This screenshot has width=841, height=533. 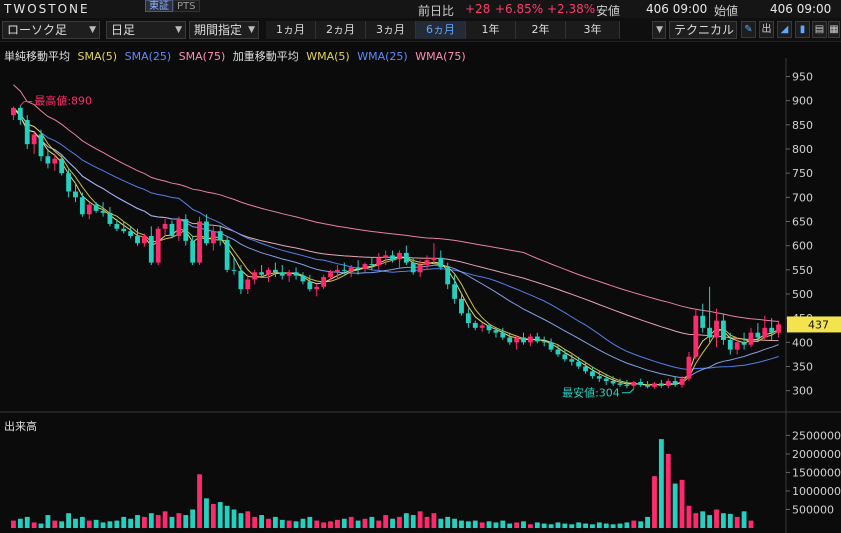 What do you see at coordinates (834, 29) in the screenshot?
I see `settings-icon: ▦` at bounding box center [834, 29].